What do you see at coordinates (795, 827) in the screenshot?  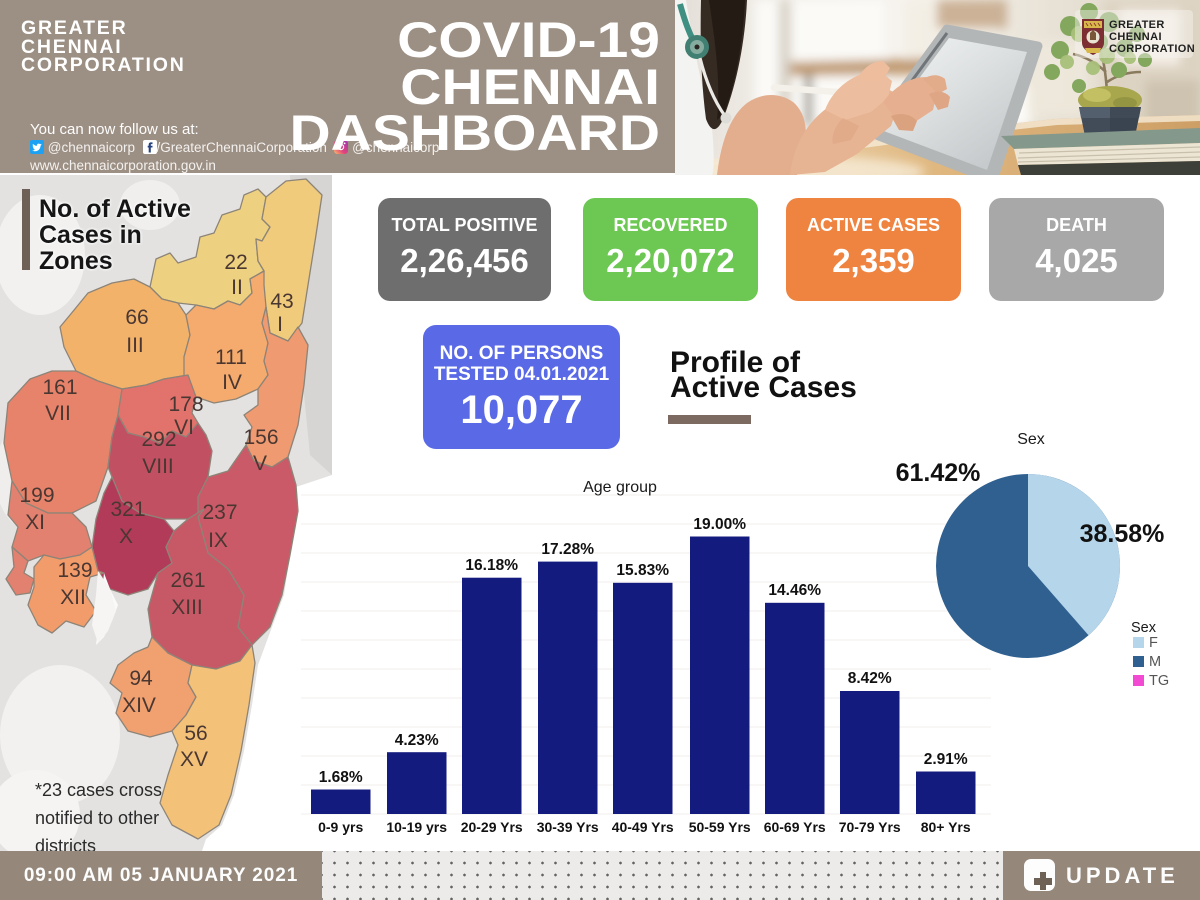 I see `svg-text: 60-69 Yrs` at bounding box center [795, 827].